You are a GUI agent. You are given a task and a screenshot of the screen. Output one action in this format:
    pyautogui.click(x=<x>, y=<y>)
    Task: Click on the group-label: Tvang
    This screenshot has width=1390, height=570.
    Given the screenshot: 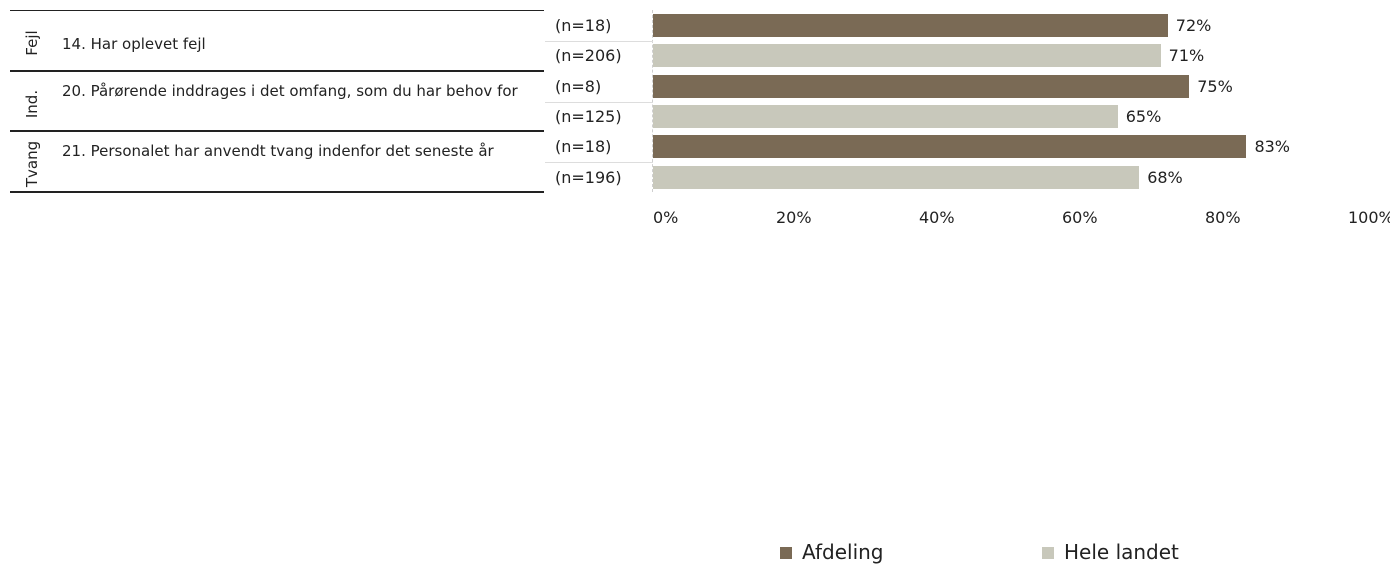 What is the action you would take?
    pyautogui.click(x=32, y=164)
    